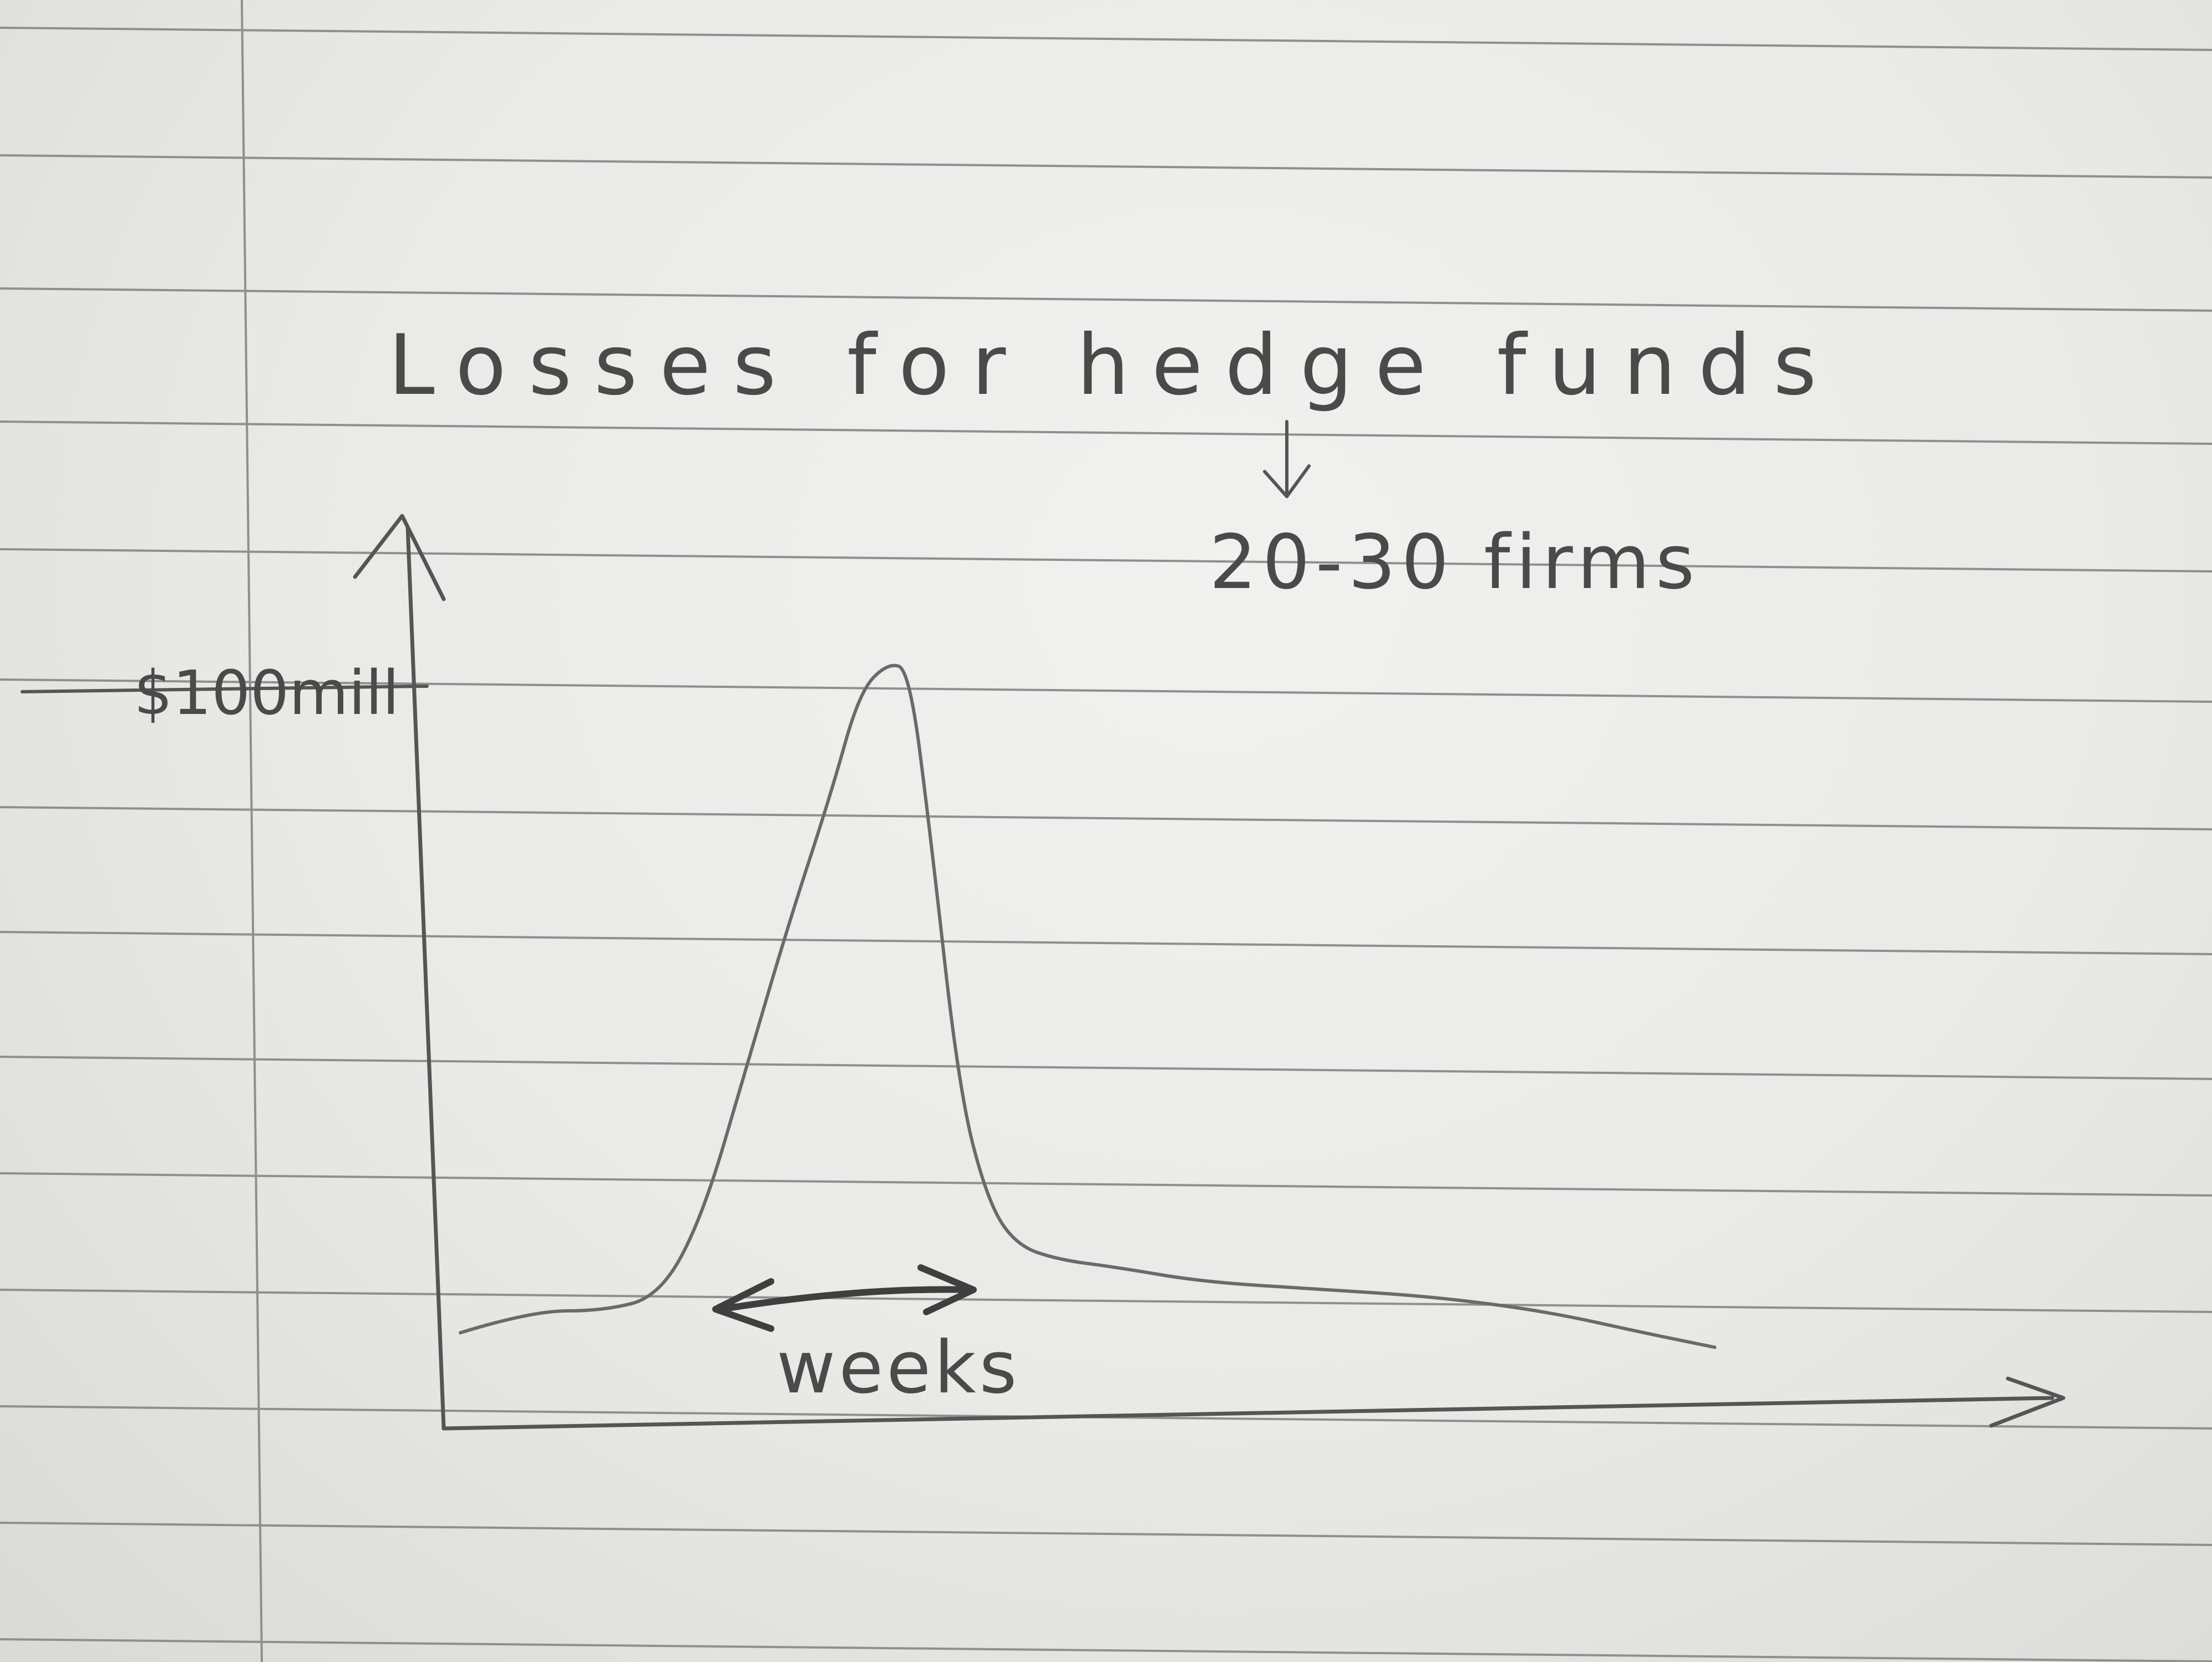 This screenshot has width=2212, height=1662. Describe the element at coordinates (252, 831) in the screenshot. I see `margin-line` at that location.